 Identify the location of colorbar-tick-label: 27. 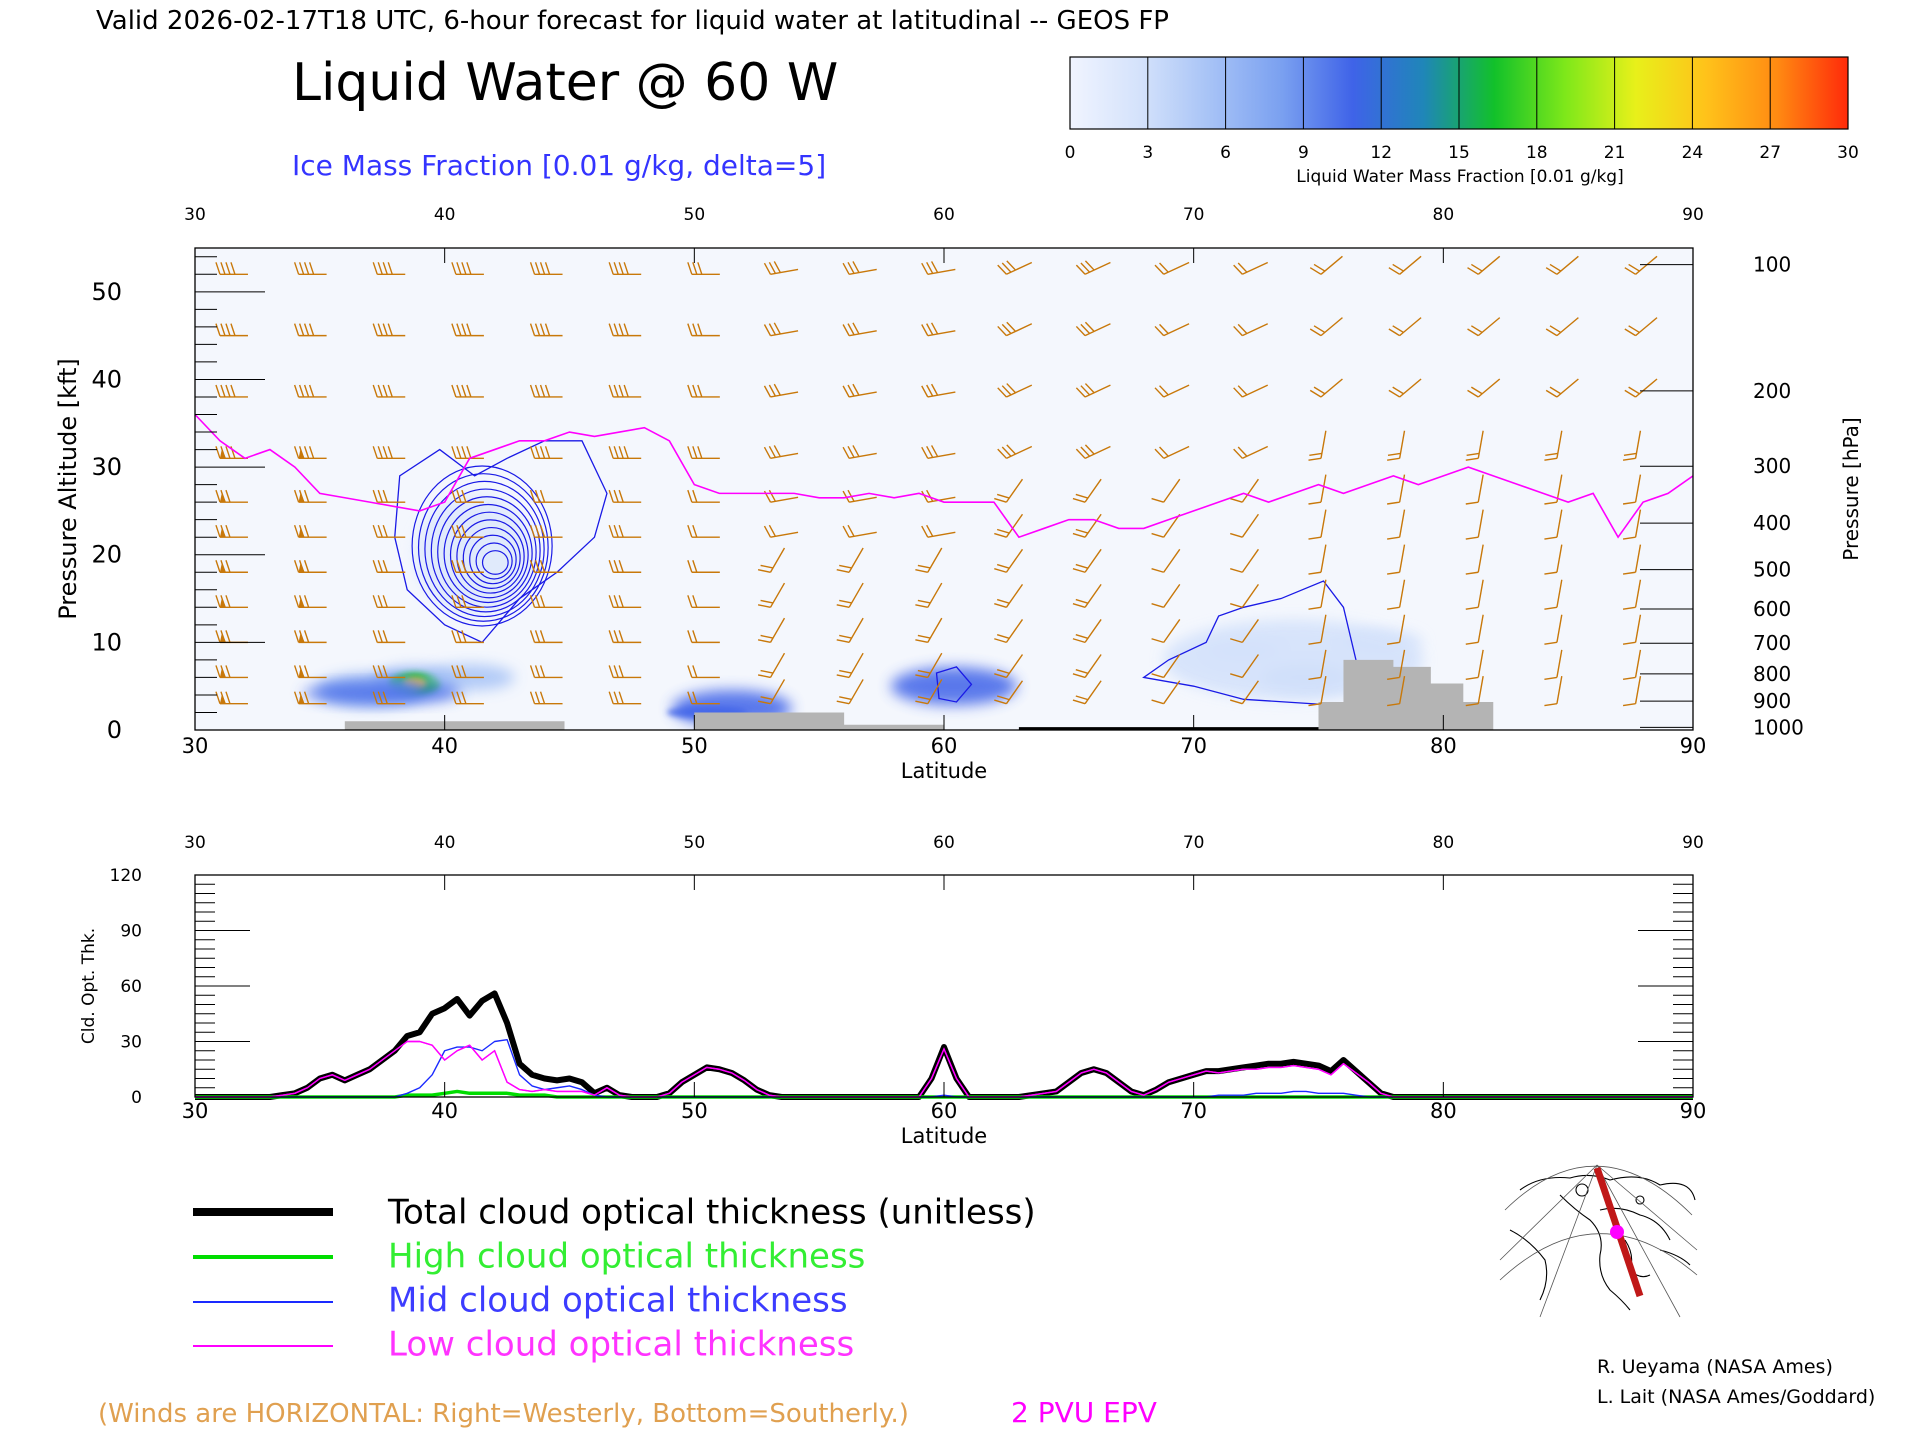
(1770, 153).